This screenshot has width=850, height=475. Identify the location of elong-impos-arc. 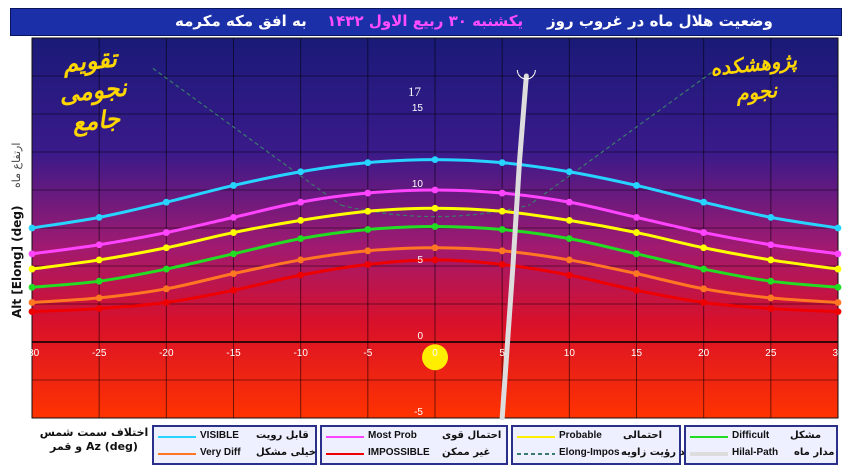
(435, 211).